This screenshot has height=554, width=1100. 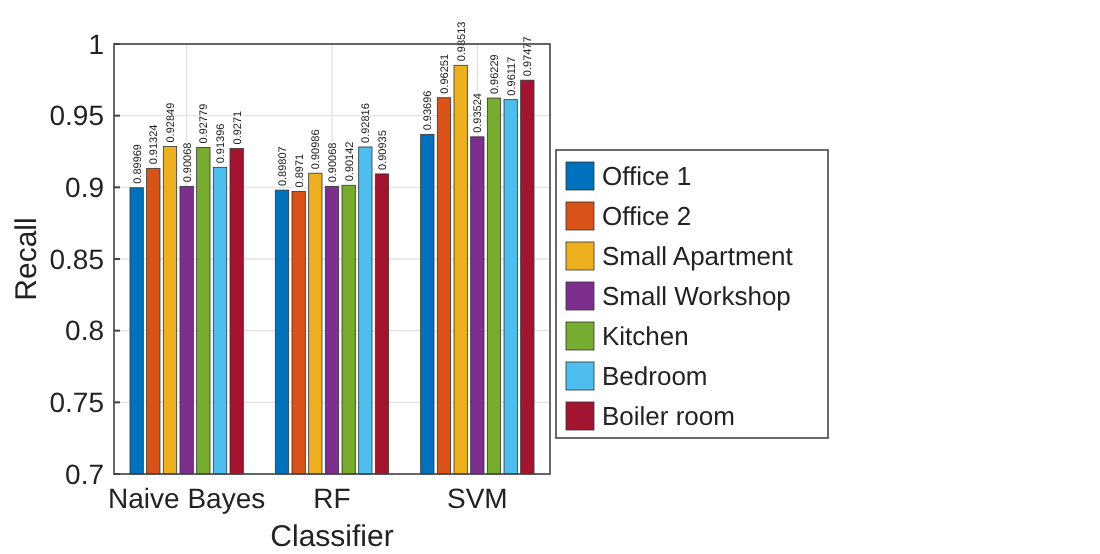 What do you see at coordinates (85, 330) in the screenshot?
I see `y-tick-label: 0.8` at bounding box center [85, 330].